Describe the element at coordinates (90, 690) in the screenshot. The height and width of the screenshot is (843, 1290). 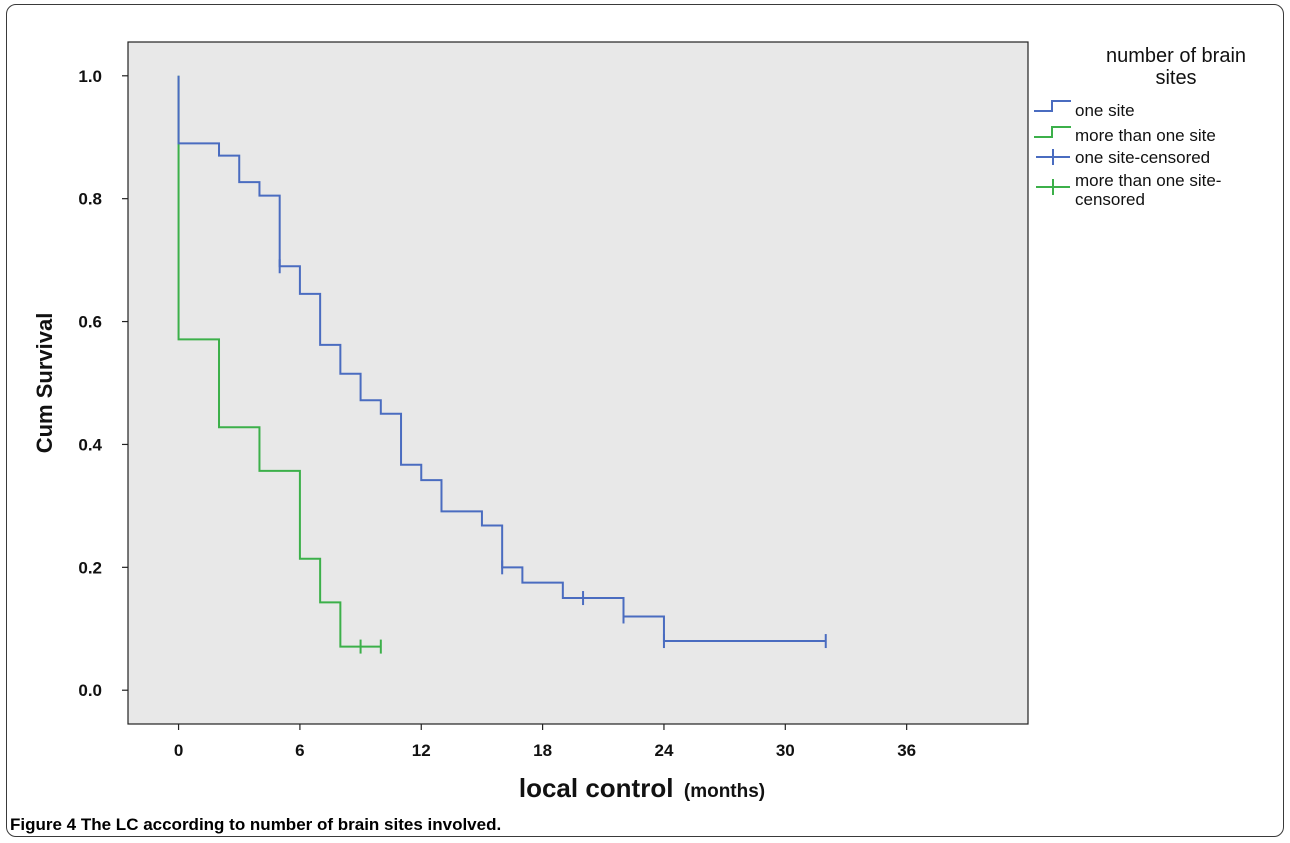
I see `y-tick-label: 0.0` at that location.